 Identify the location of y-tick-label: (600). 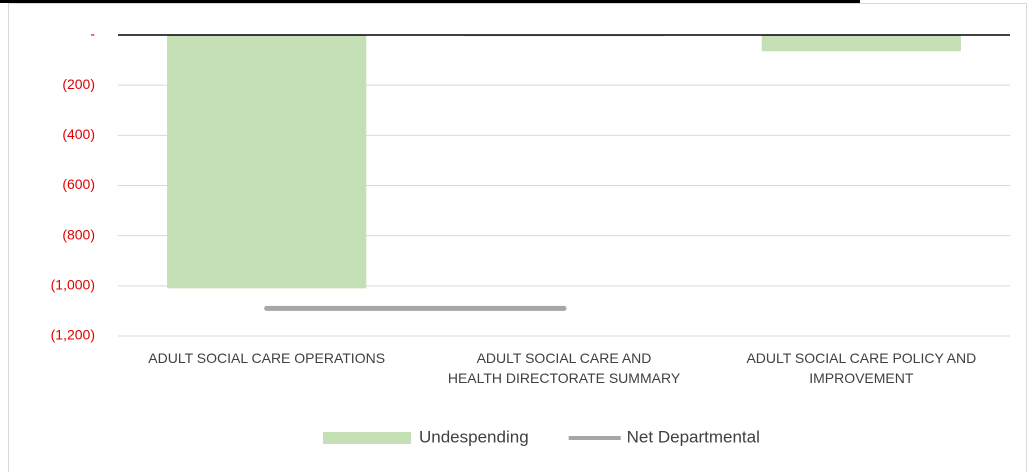
(78, 184).